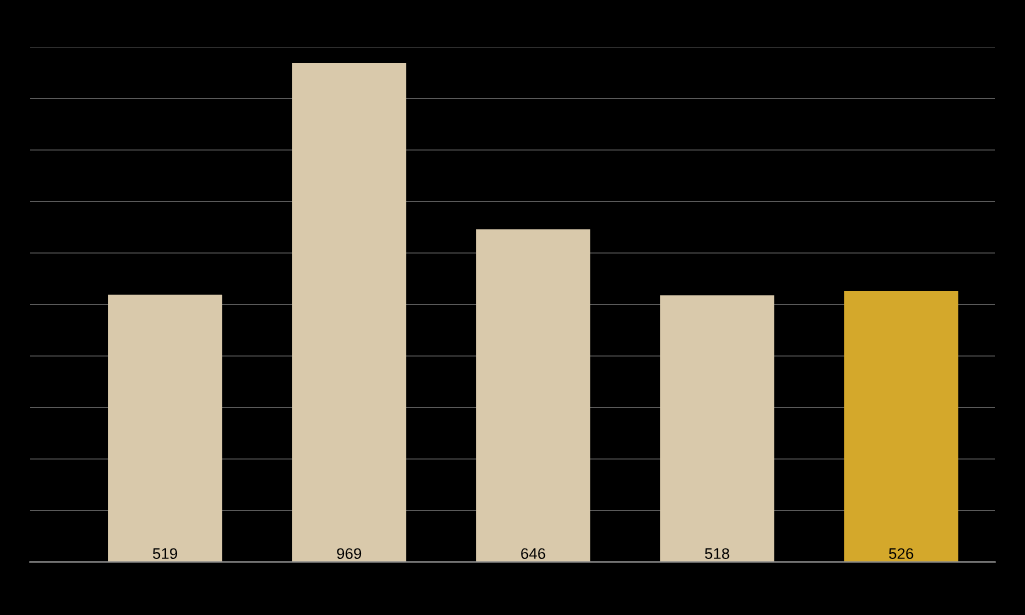  Describe the element at coordinates (717, 553) in the screenshot. I see `data-label: 518` at that location.